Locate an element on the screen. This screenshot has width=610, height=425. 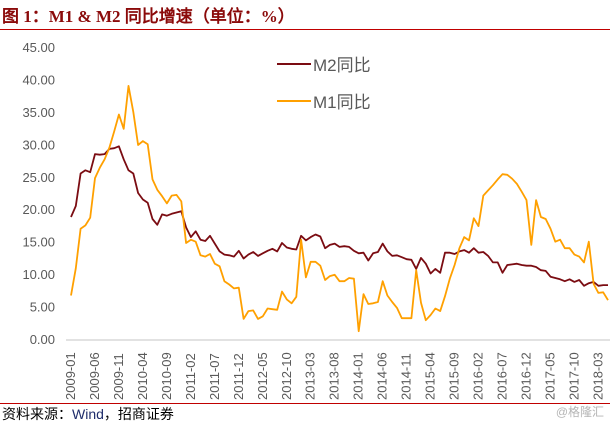
y-tick-label: 35.00 is located at coordinates (38, 112).